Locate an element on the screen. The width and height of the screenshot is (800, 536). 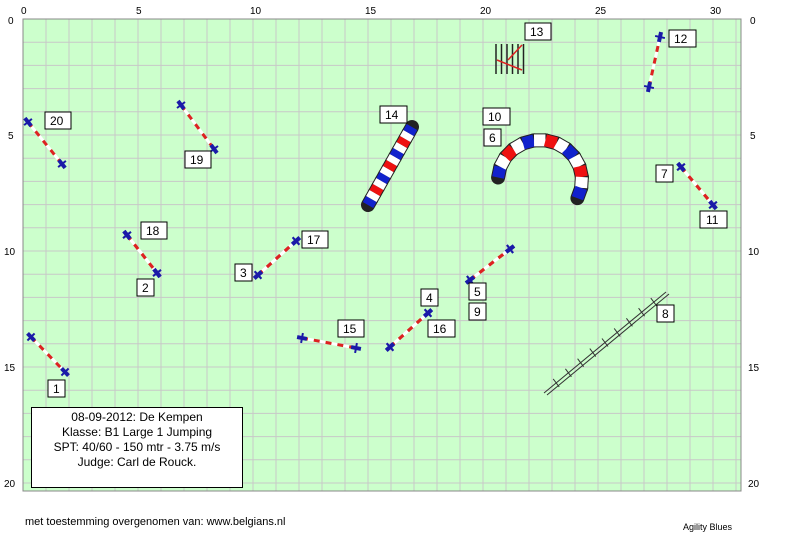
y-axis-right: 0 5 10 15 20 is located at coordinates (754, 253).